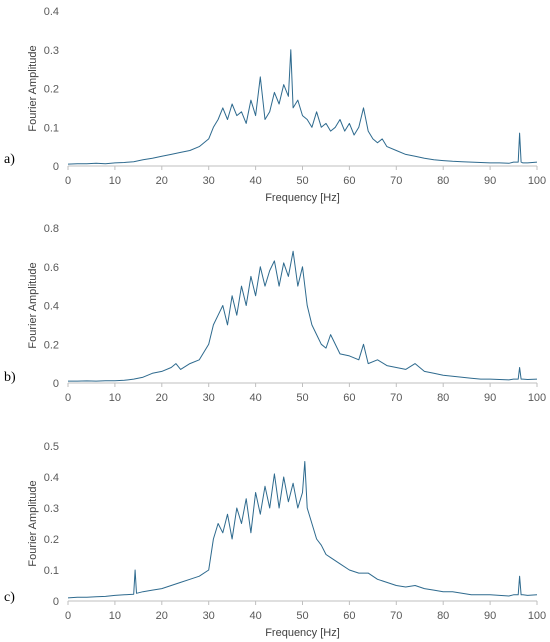  Describe the element at coordinates (51, 447) in the screenshot. I see `y-tick-label: 0.5` at that location.